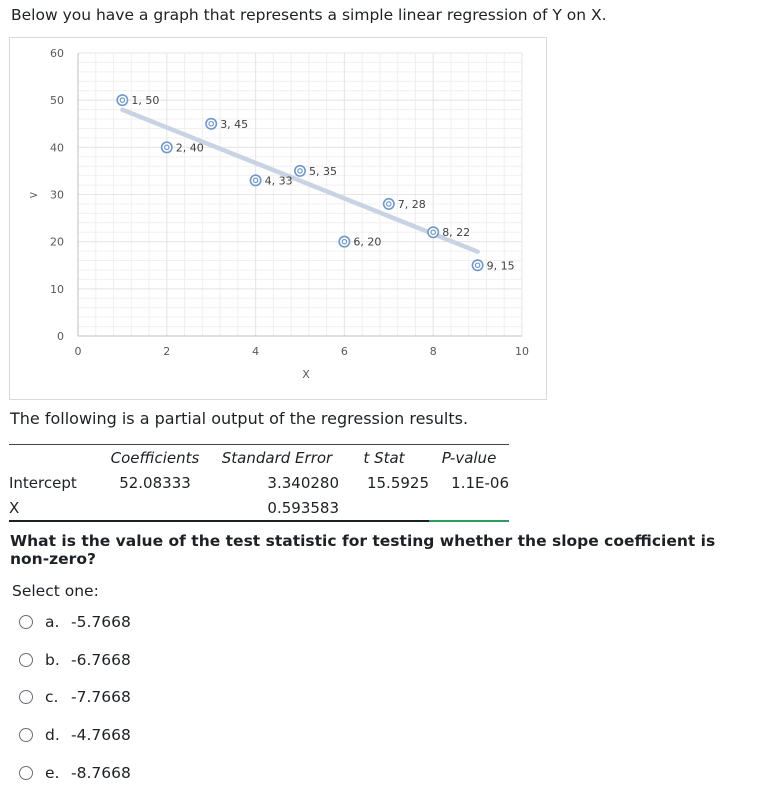 This screenshot has width=757, height=789. Describe the element at coordinates (52, 508) in the screenshot. I see `row-label: X` at that location.